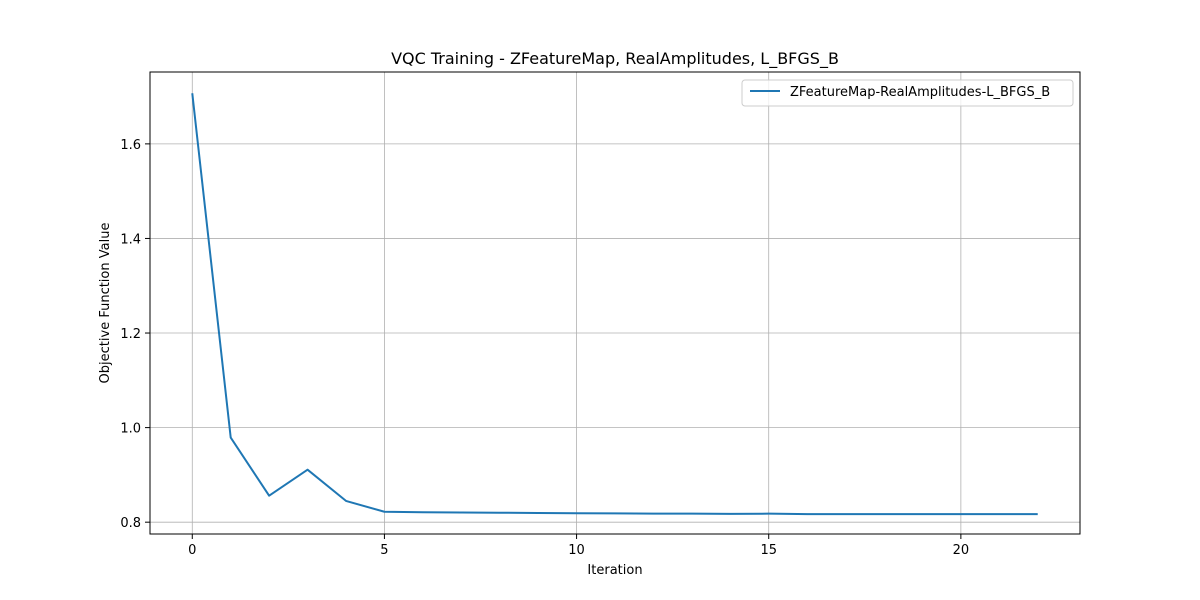 This screenshot has width=1200, height=600. Describe the element at coordinates (130, 429) in the screenshot. I see `y-tick-label: 1.0` at that location.